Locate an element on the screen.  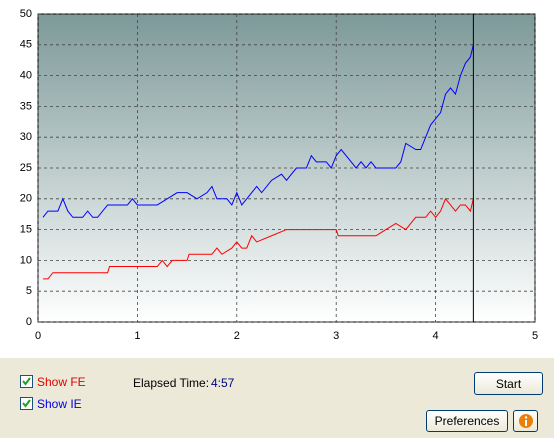
checkbox-ie is located at coordinates (26, 403).